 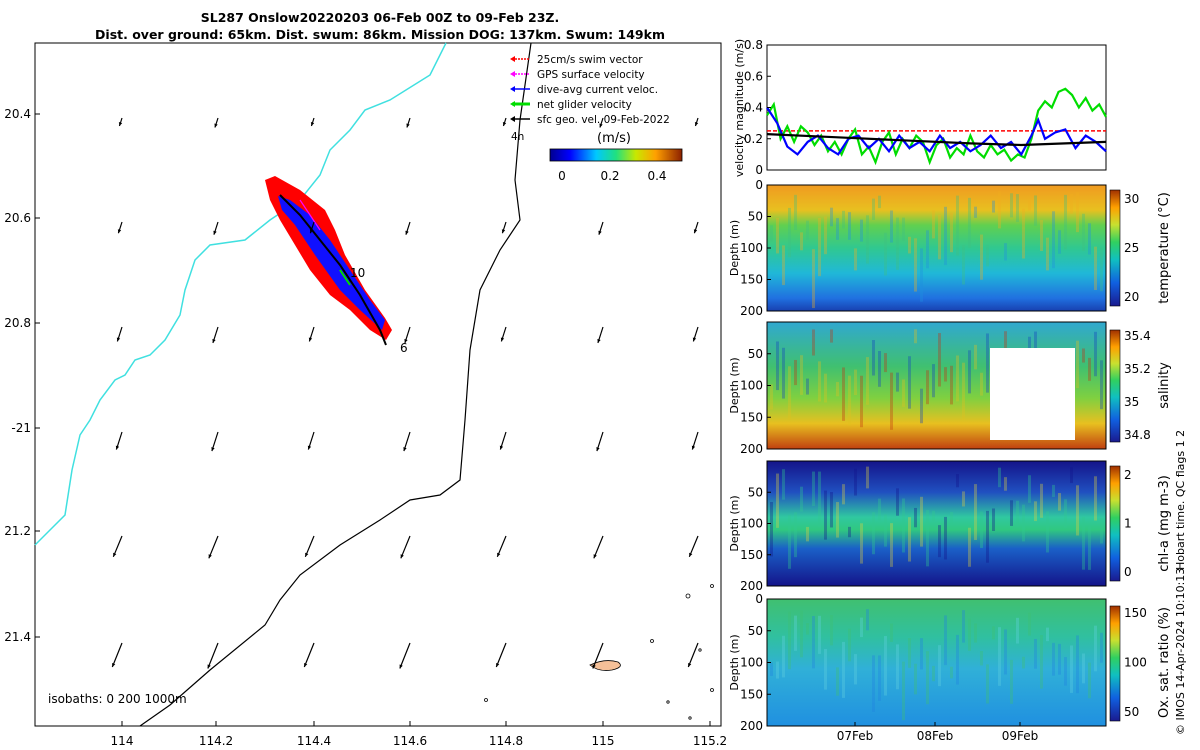 I want to click on hm1-ytick-1: 100, so click(x=751, y=386).